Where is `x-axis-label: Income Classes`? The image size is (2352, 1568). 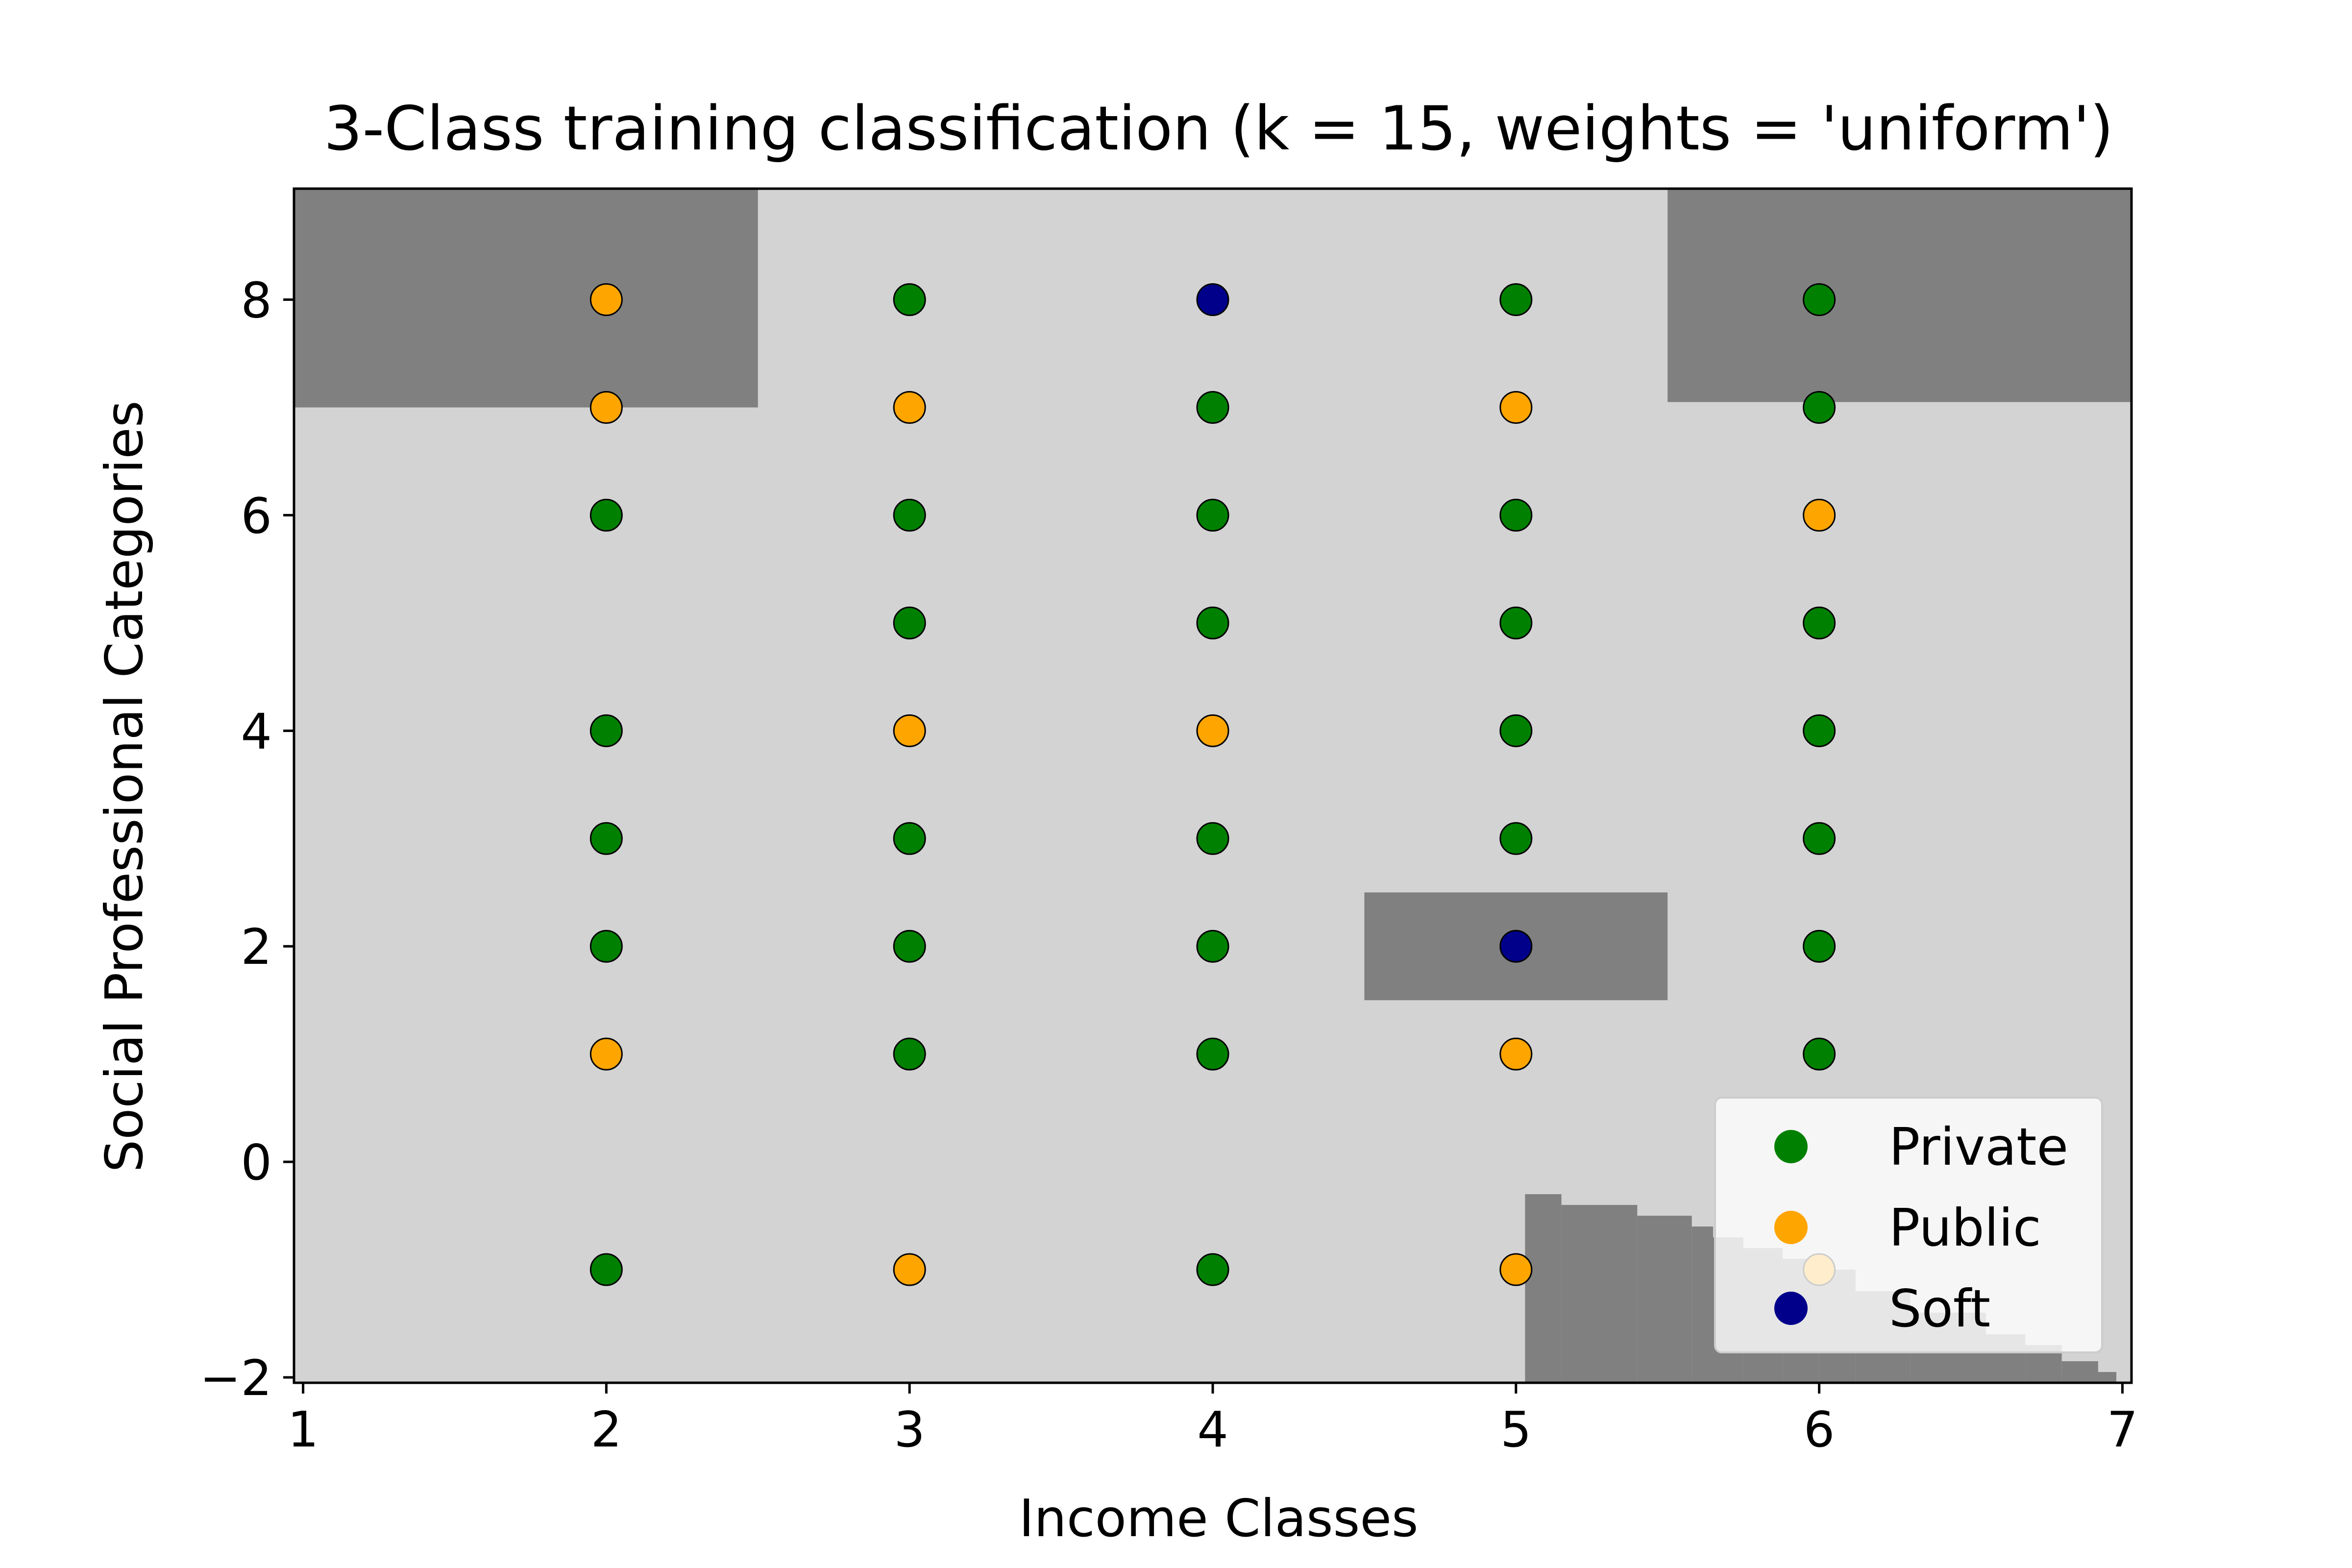
x-axis-label: Income Classes is located at coordinates (1218, 1518).